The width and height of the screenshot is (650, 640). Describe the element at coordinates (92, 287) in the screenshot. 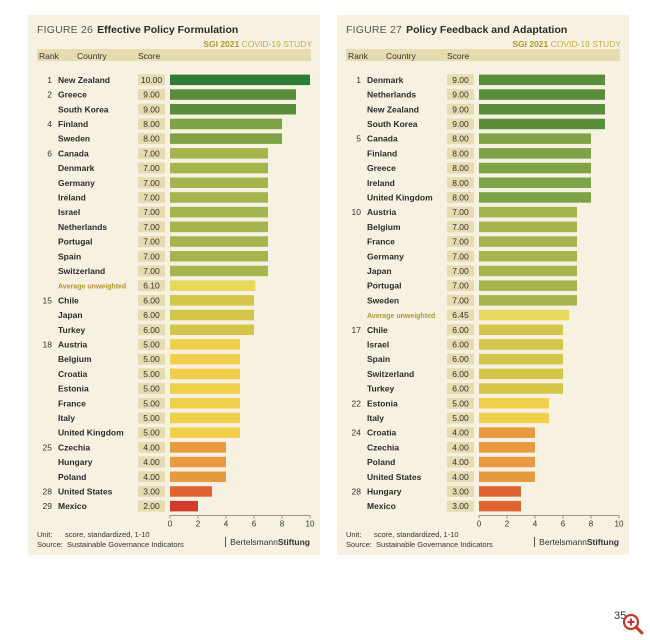

I see `average-label: Average unweighted` at that location.